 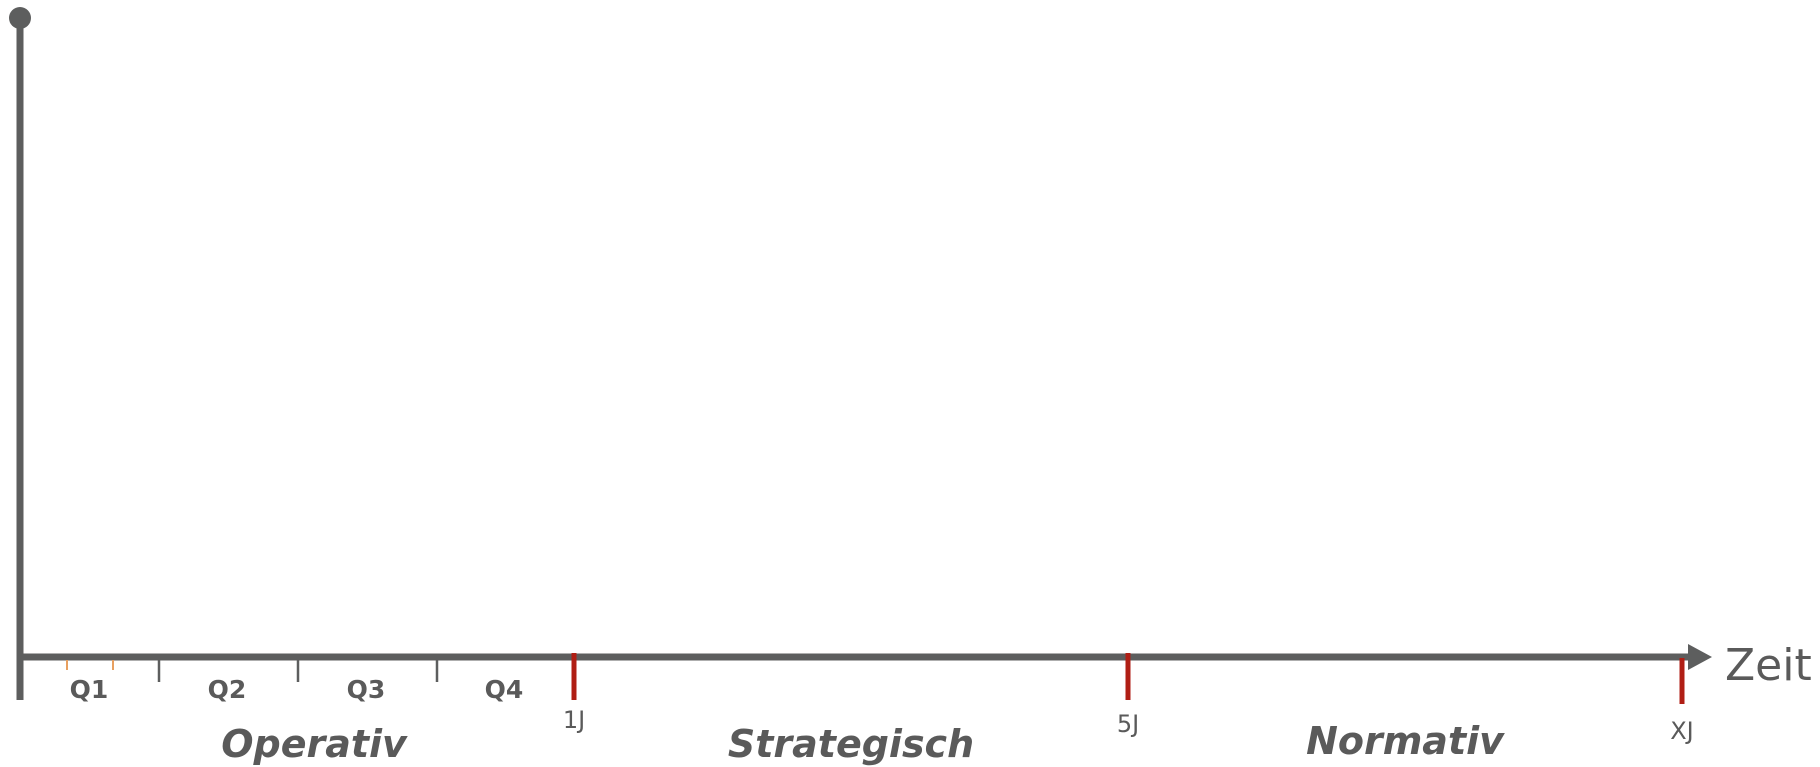 I want to click on quarter-label-q1: Q1, so click(x=89, y=689).